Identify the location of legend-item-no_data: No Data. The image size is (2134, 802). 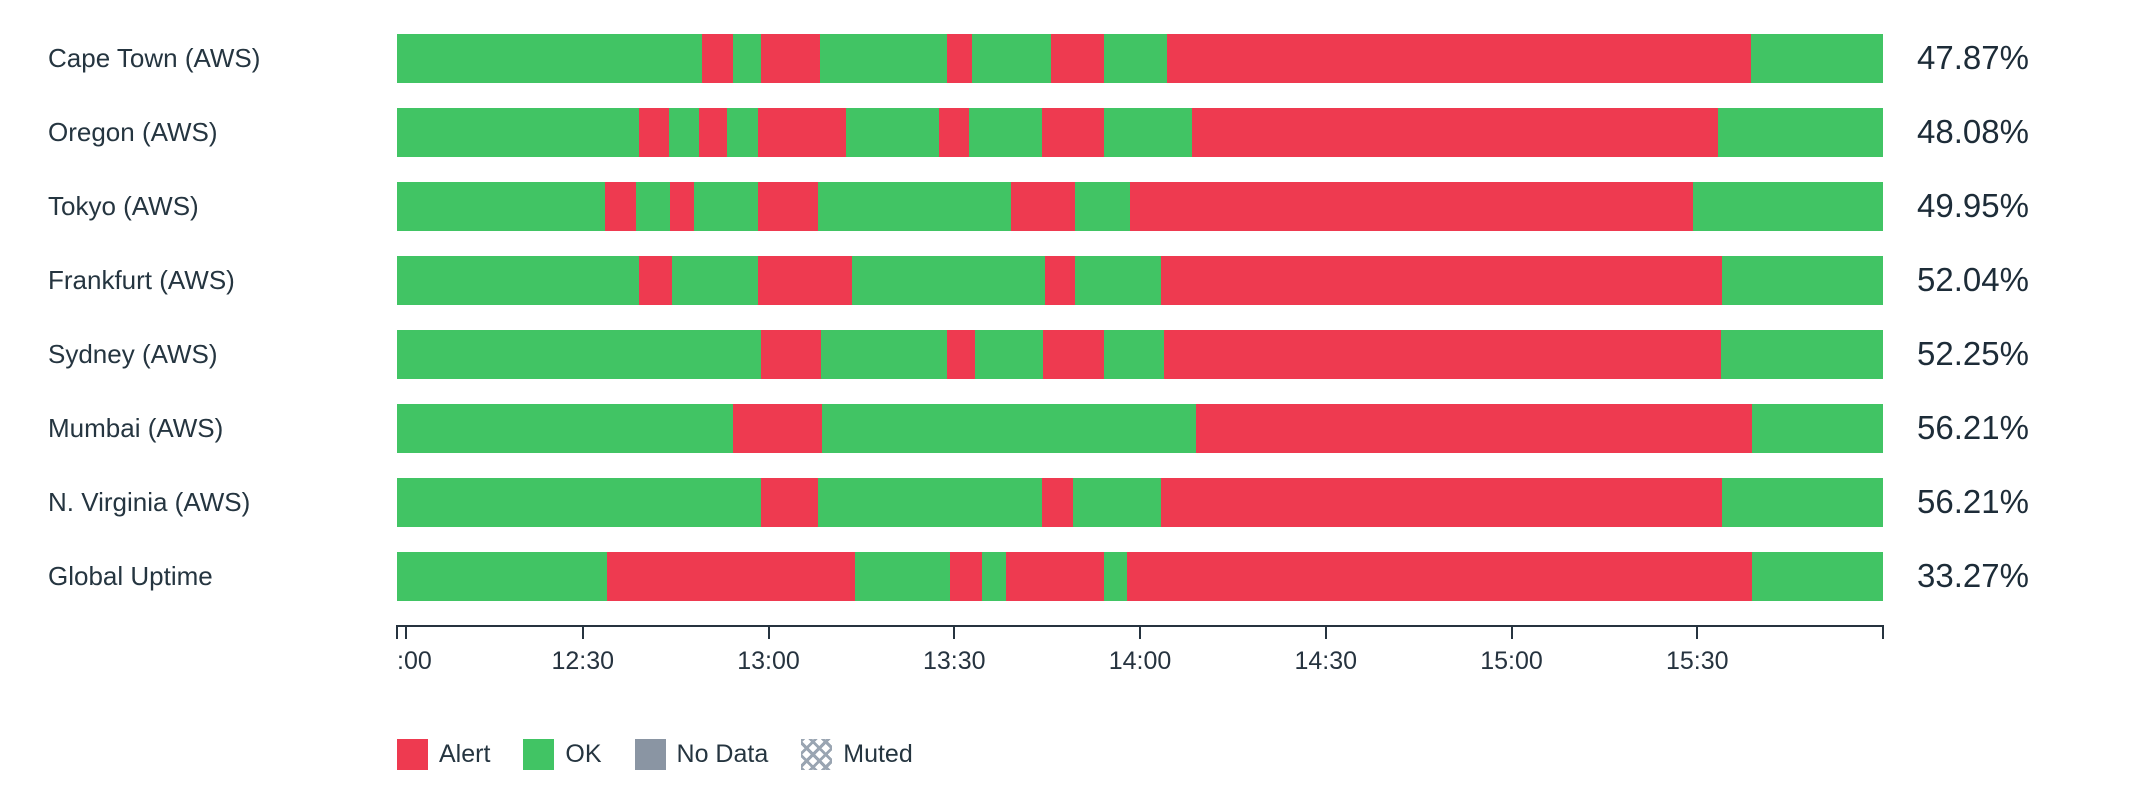
(701, 754).